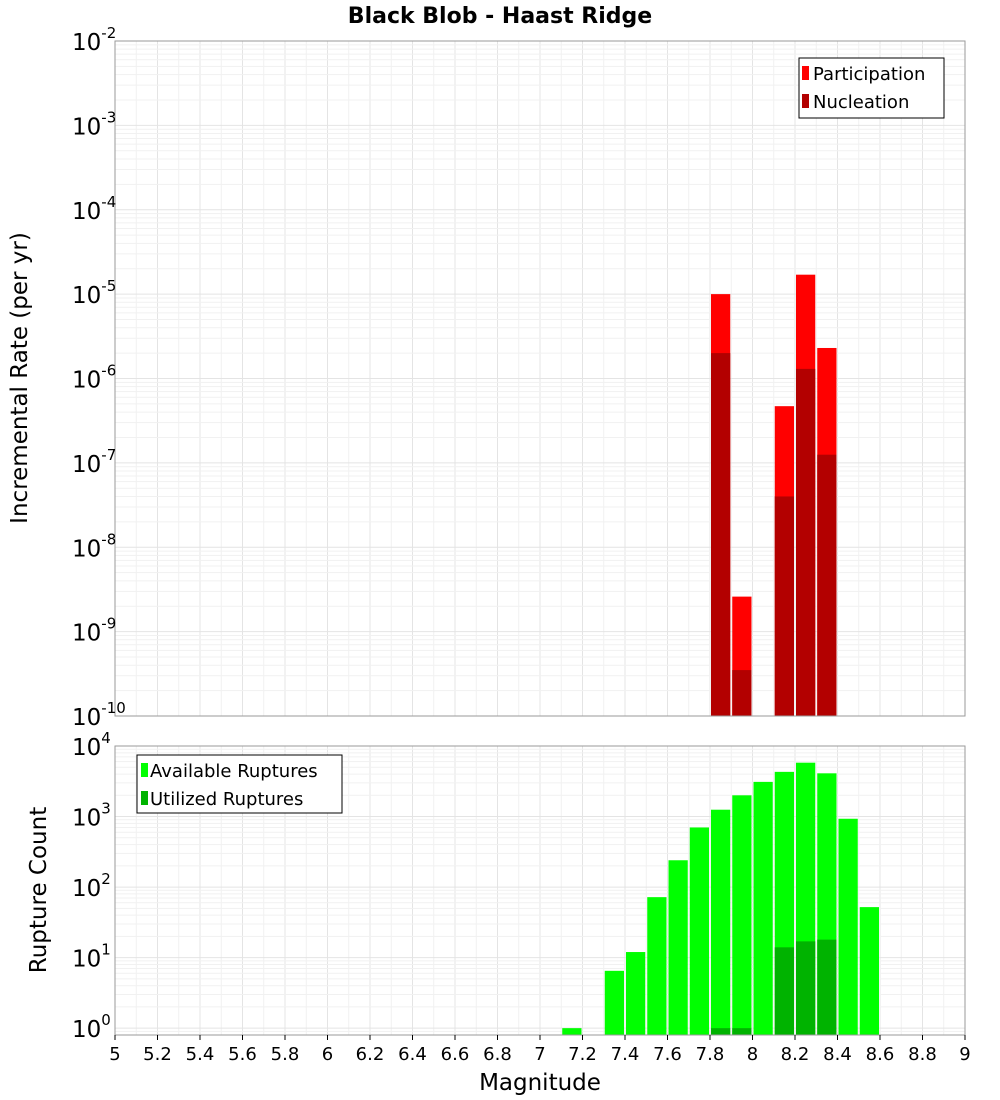 This screenshot has width=1000, height=1100. Describe the element at coordinates (539, 1054) in the screenshot. I see `x-tick-label: 7` at that location.